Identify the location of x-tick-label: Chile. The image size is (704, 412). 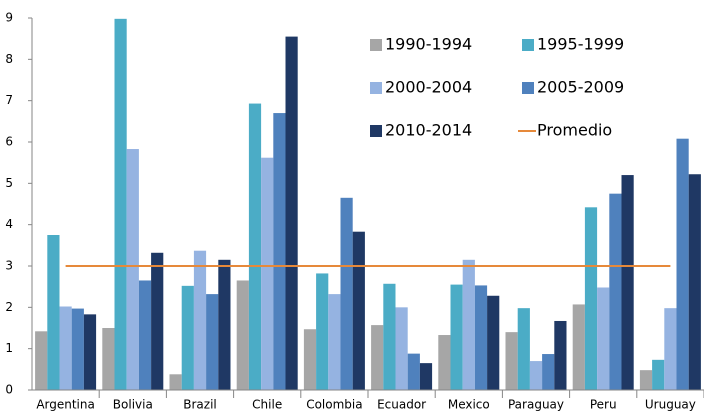
(267, 405).